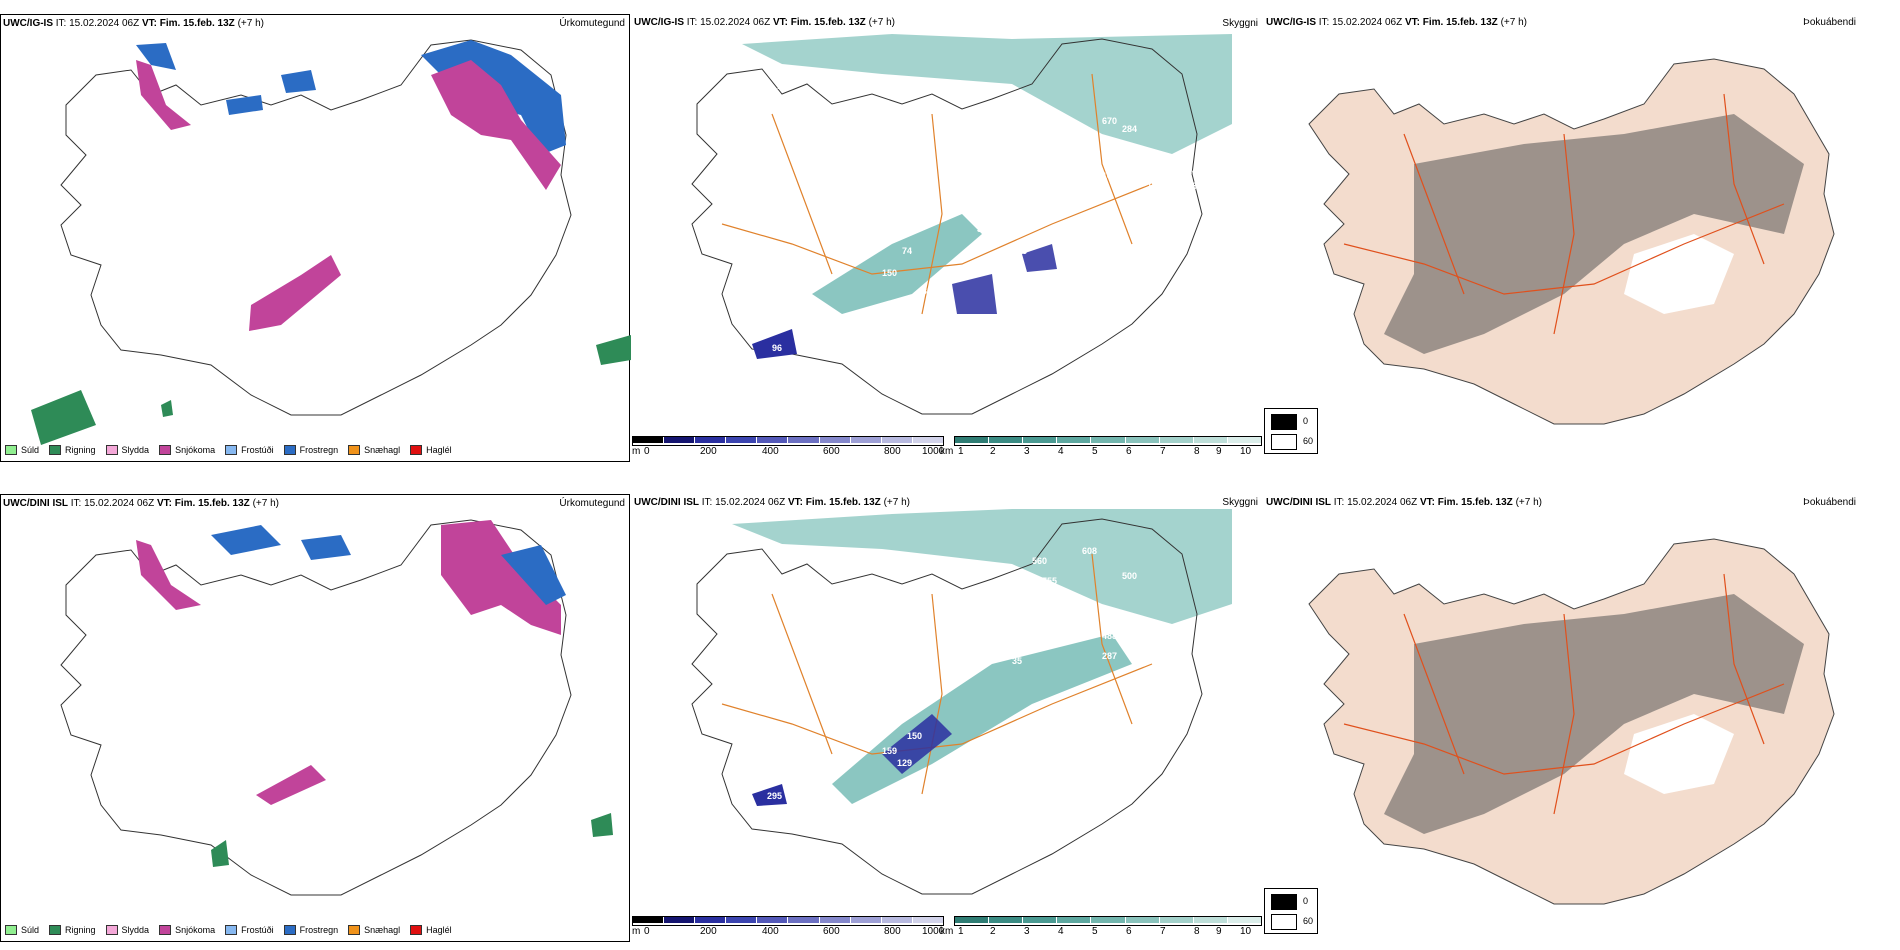  I want to click on vis-label: 500, so click(1129, 576).